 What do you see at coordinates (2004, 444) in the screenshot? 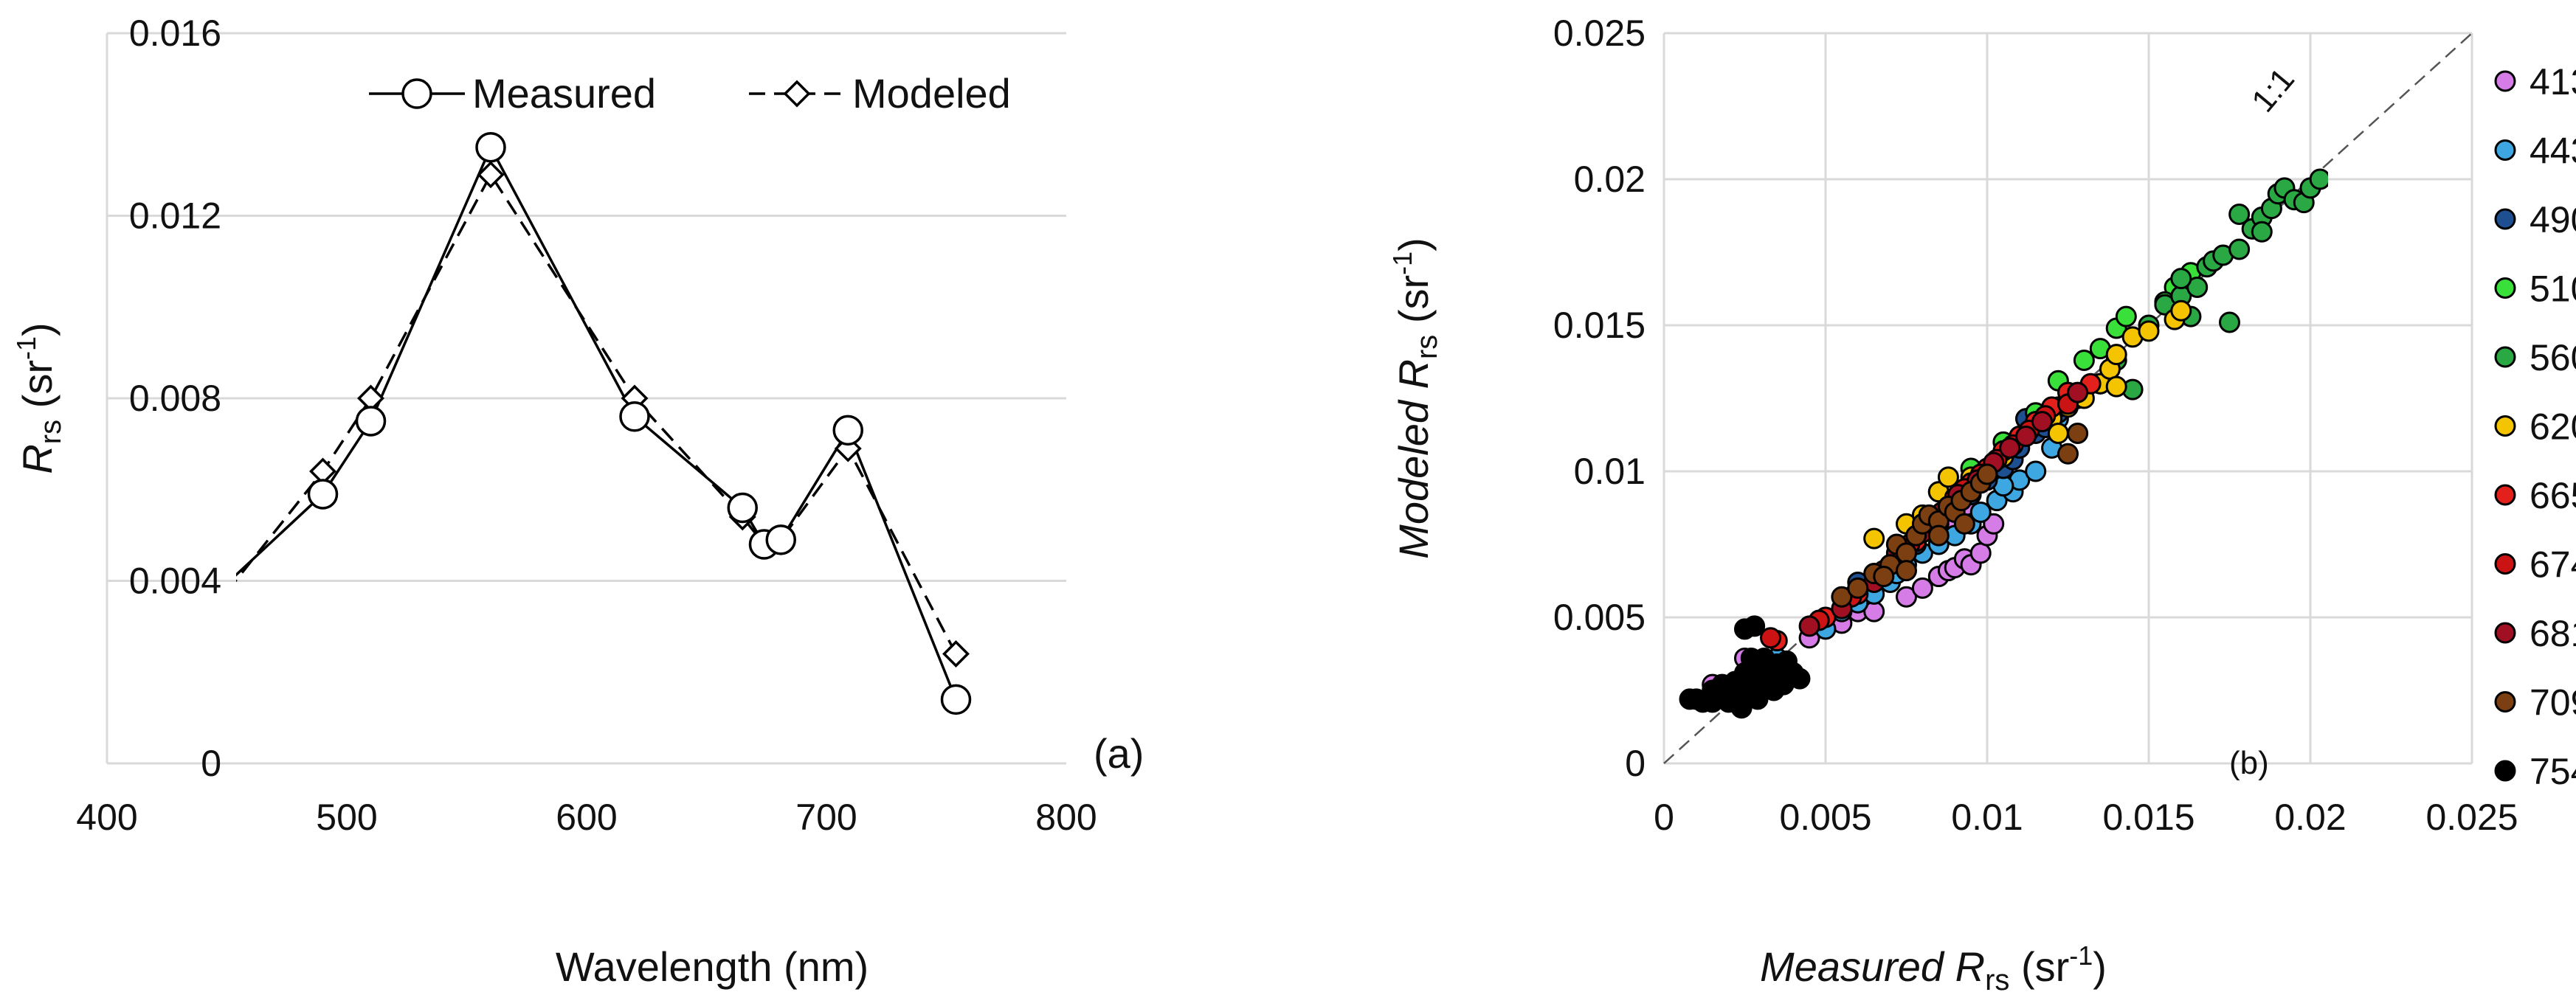
I see `b-scatter-points` at bounding box center [2004, 444].